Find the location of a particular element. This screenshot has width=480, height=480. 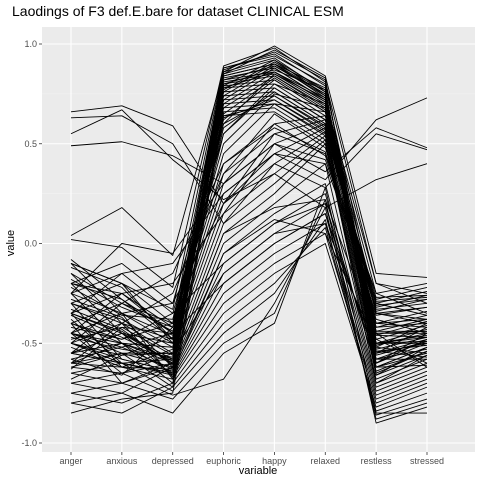

x-tick-label-relaxed: relaxed is located at coordinates (326, 461).